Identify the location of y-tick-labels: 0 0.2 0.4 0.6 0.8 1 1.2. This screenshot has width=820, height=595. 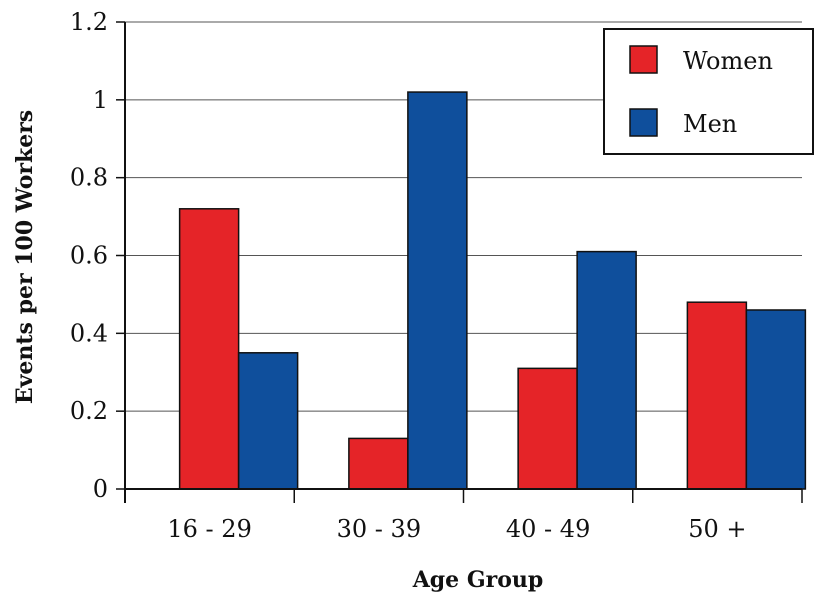
(89, 255).